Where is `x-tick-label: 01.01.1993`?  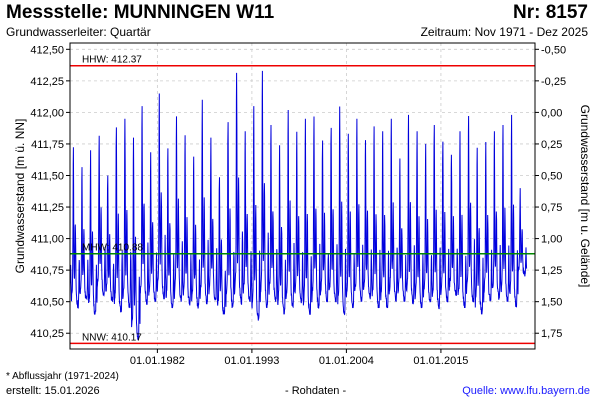
x-tick-label: 01.01.1993 is located at coordinates (251, 361).